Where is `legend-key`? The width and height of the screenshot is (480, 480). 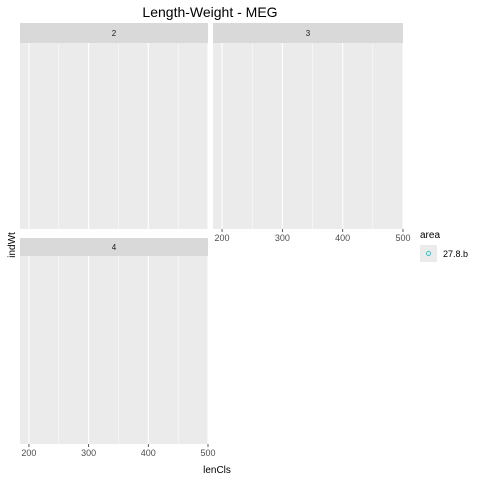
legend-key is located at coordinates (428, 253).